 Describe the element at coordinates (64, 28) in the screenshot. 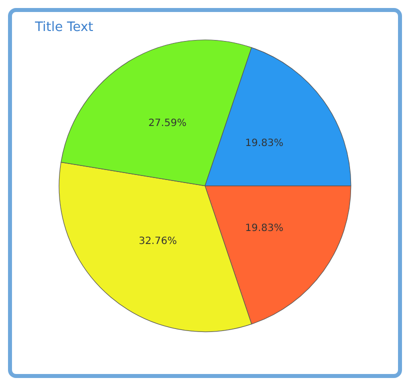

I see `chart-title: Title Text` at that location.